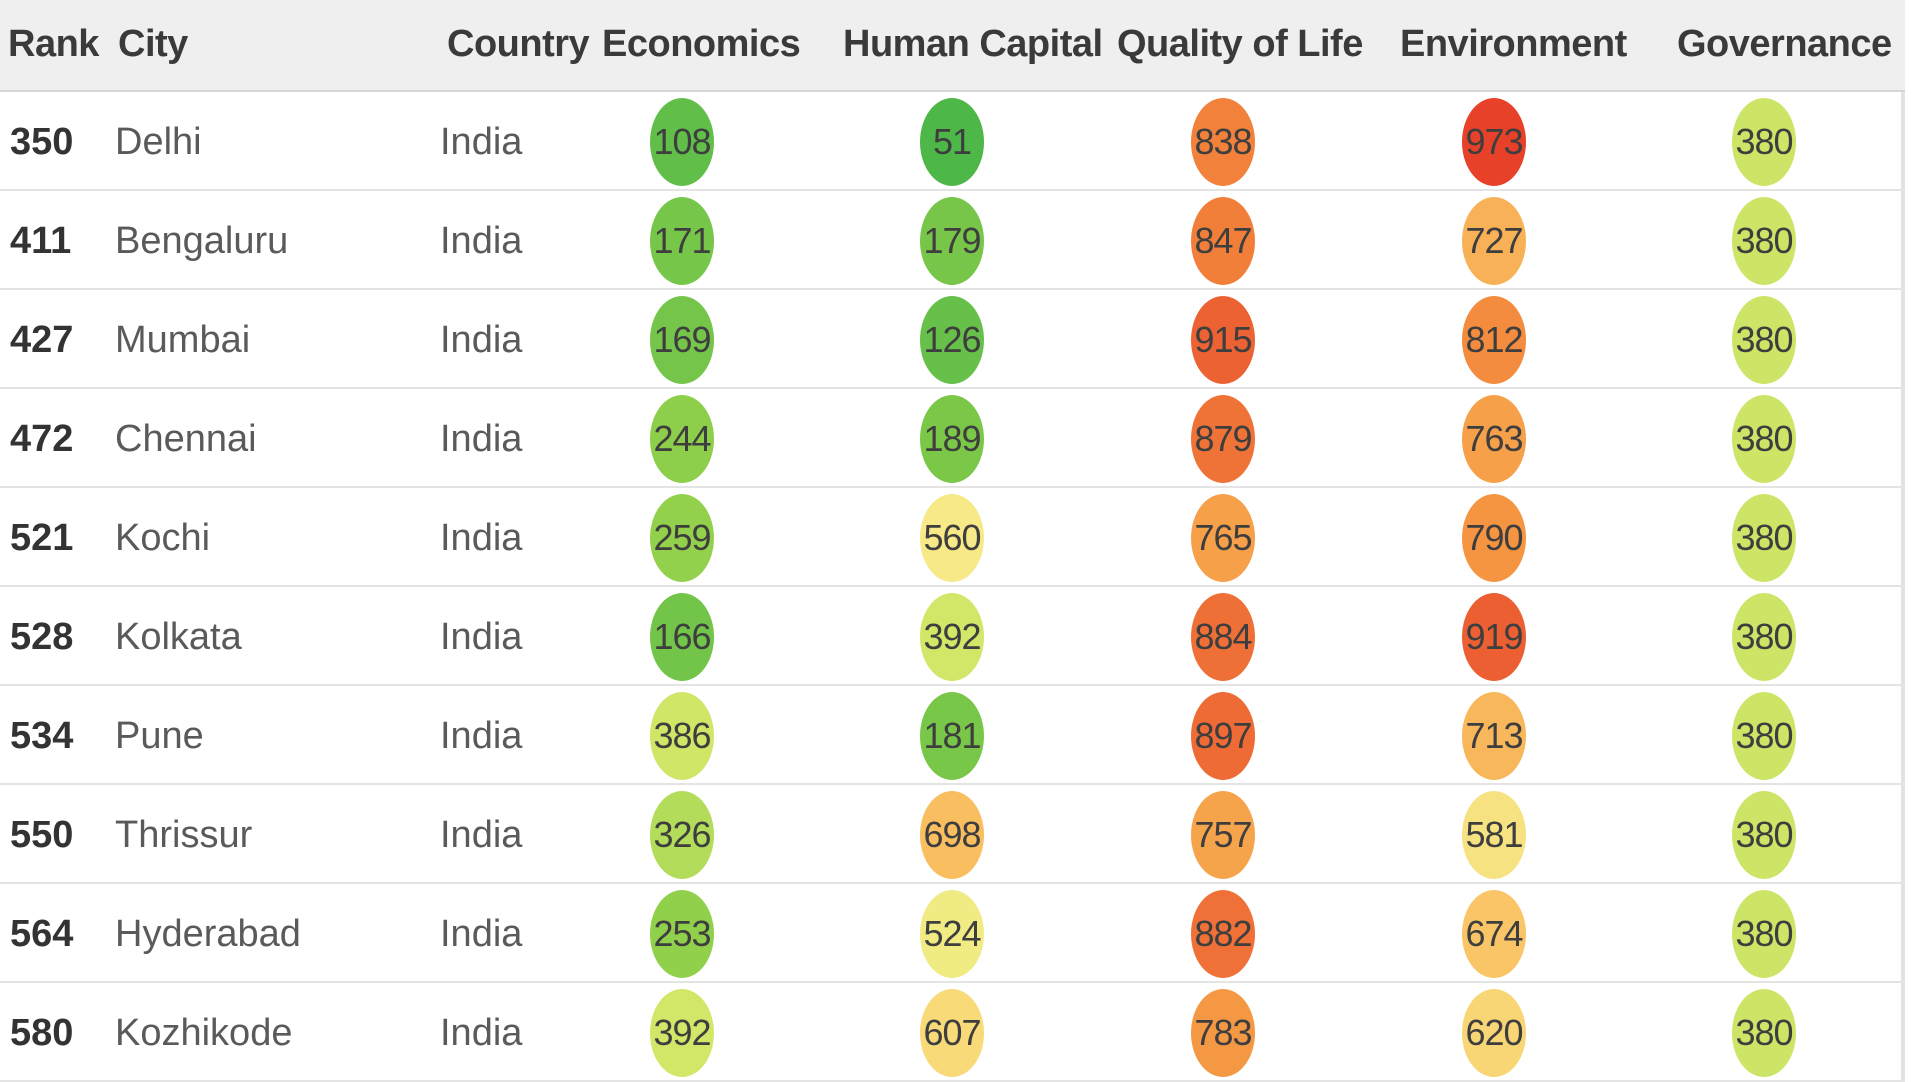 This screenshot has width=1920, height=1082. I want to click on header-environment: Environment, so click(1513, 44).